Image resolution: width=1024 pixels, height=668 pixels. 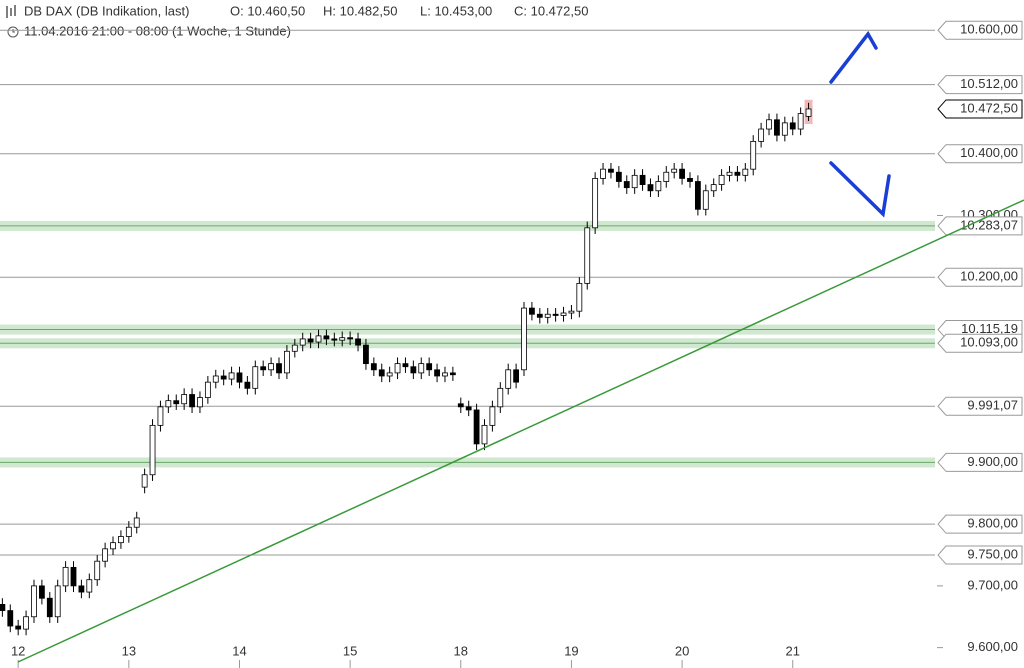 I want to click on level-label: 10.600,00, so click(x=989, y=29).